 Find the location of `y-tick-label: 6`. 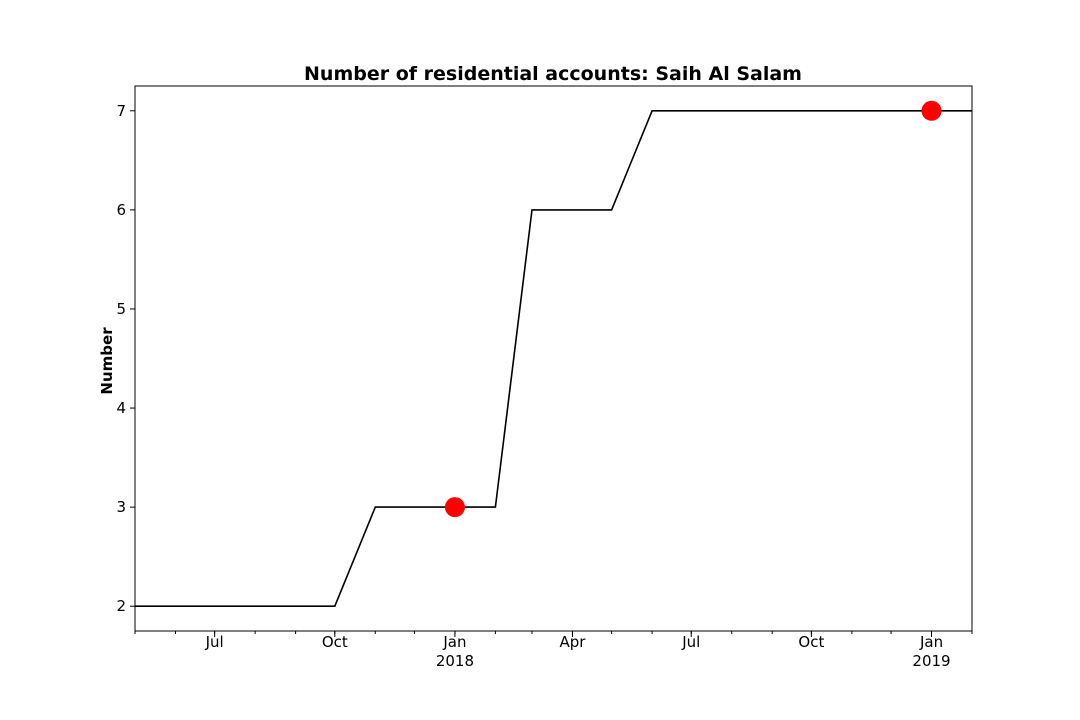

y-tick-label: 6 is located at coordinates (121, 210).